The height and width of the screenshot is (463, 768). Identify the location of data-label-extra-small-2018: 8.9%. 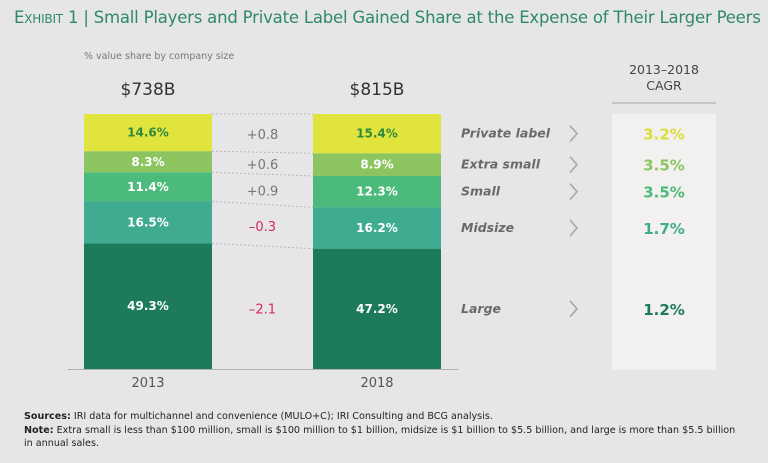
(376, 165).